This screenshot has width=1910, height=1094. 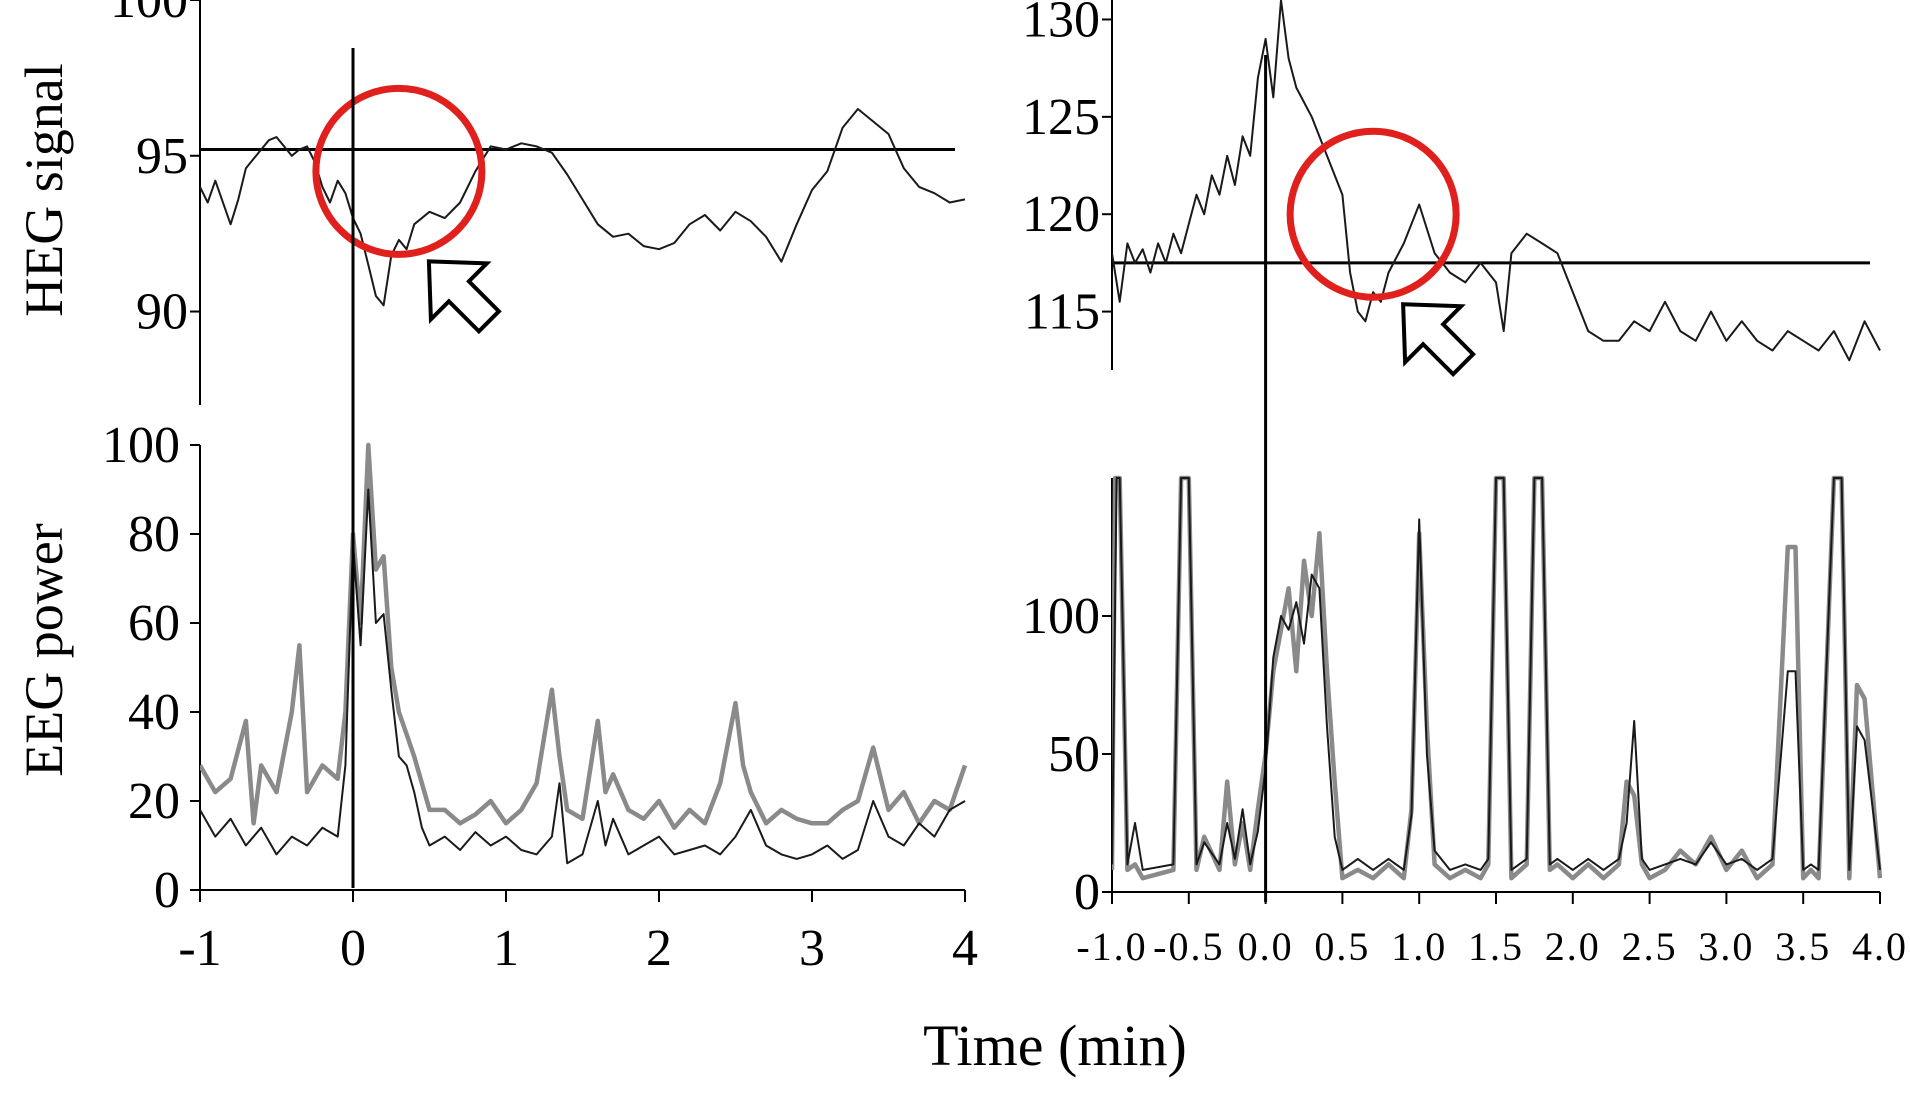 What do you see at coordinates (1062, 312) in the screenshot?
I see `heg-right-ytick-label: 115` at bounding box center [1062, 312].